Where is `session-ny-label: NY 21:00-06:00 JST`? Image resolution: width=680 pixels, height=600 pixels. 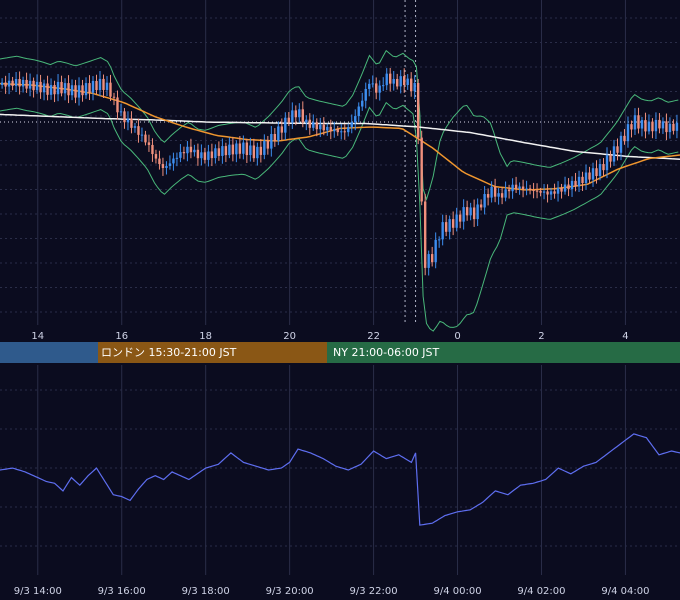
session-ny-label: NY 21:00-06:00 JST is located at coordinates (386, 352).